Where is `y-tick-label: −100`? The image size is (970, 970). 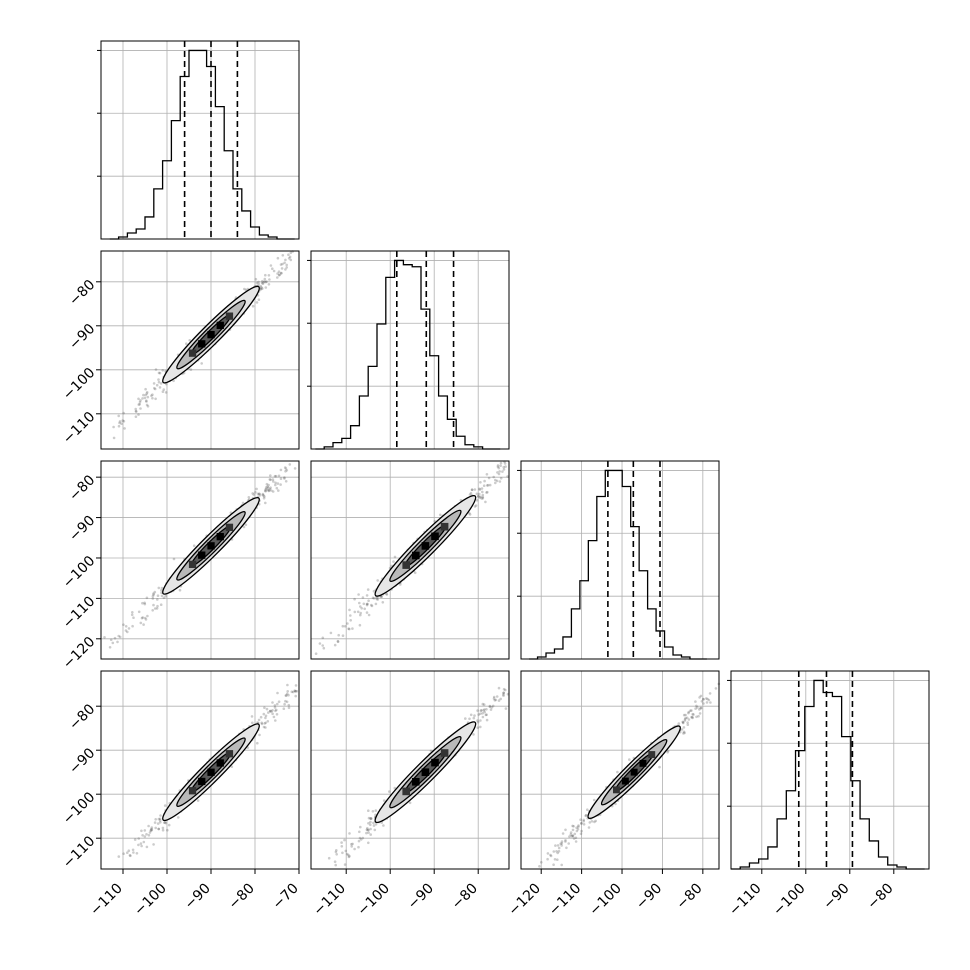
y-tick-label: −100 is located at coordinates (79, 572).